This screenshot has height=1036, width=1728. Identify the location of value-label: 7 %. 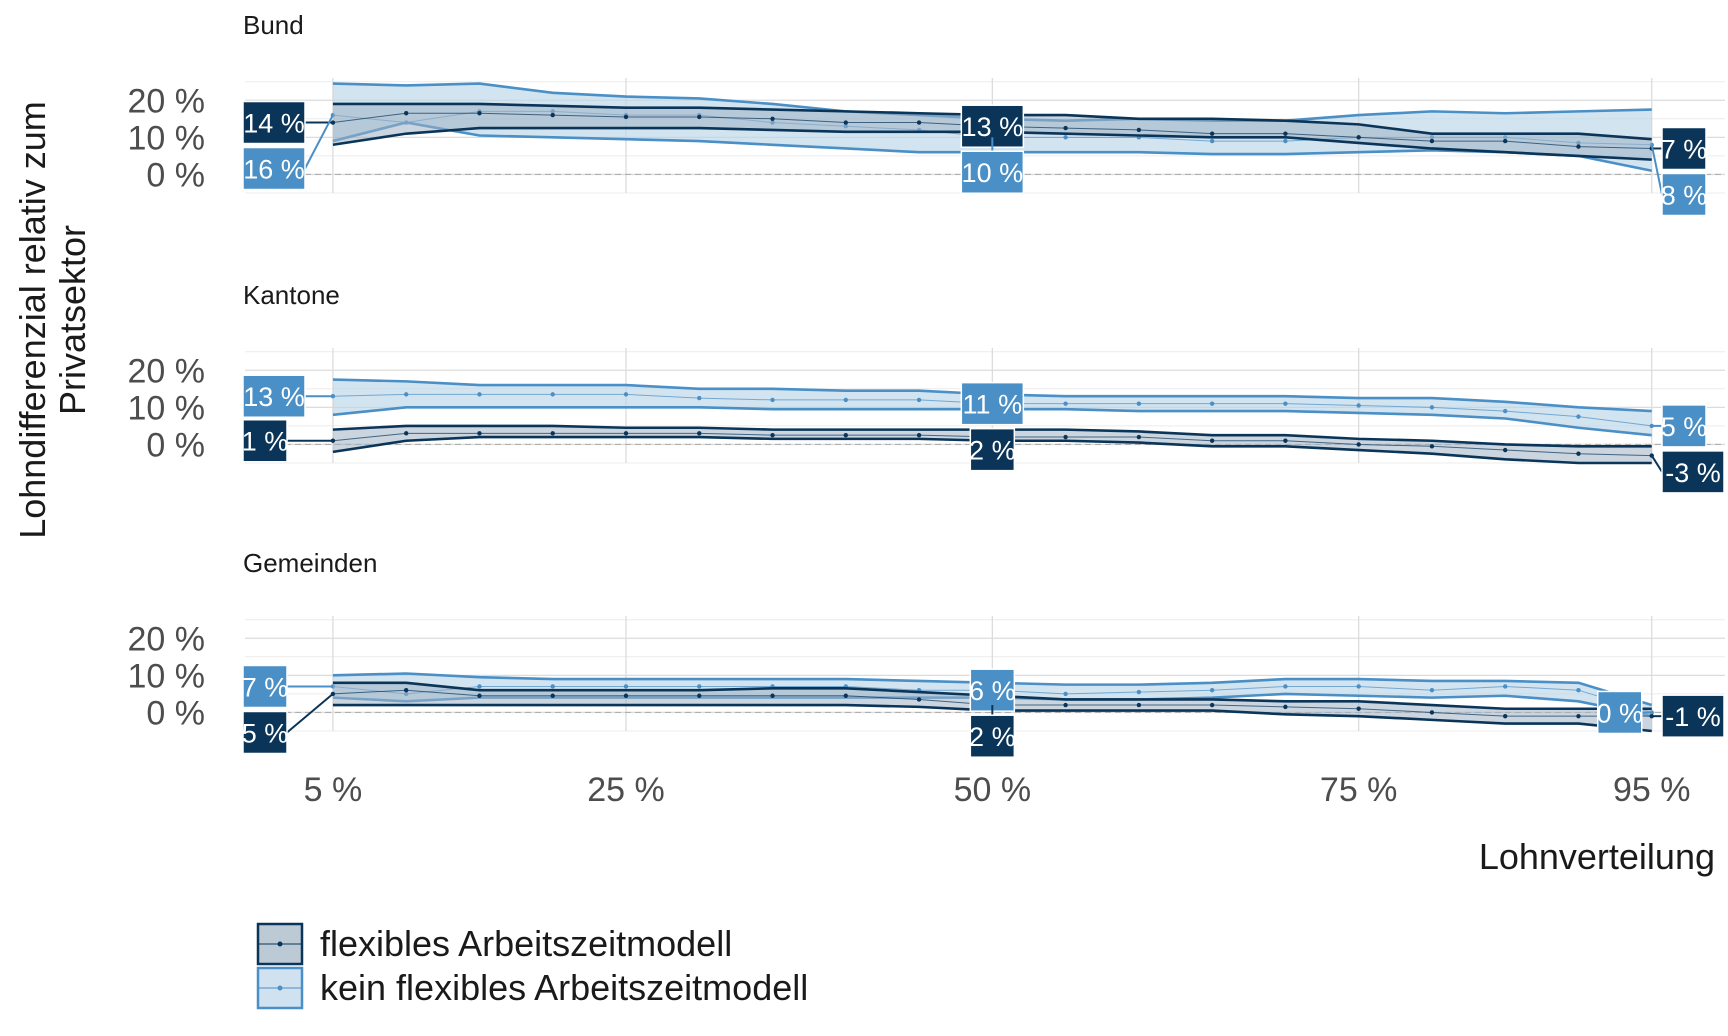
(1679, 148).